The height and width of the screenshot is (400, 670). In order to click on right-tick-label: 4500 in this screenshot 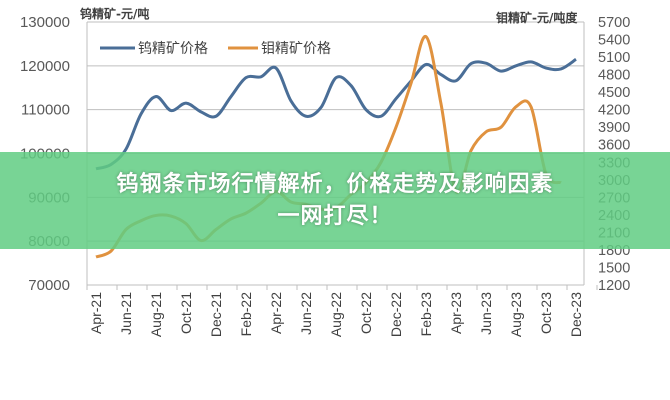, I will do `click(614, 93)`.